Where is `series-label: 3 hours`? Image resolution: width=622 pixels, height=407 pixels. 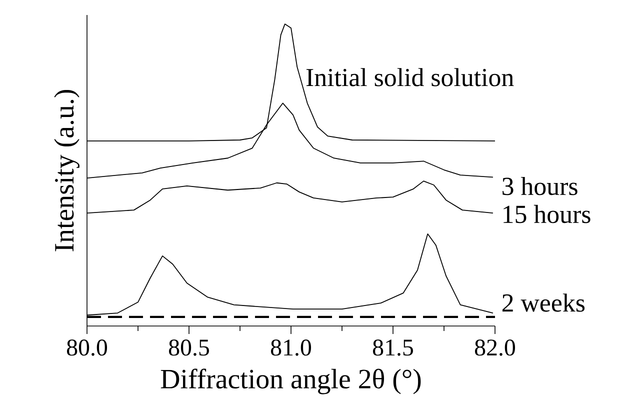 series-label: 3 hours is located at coordinates (540, 186).